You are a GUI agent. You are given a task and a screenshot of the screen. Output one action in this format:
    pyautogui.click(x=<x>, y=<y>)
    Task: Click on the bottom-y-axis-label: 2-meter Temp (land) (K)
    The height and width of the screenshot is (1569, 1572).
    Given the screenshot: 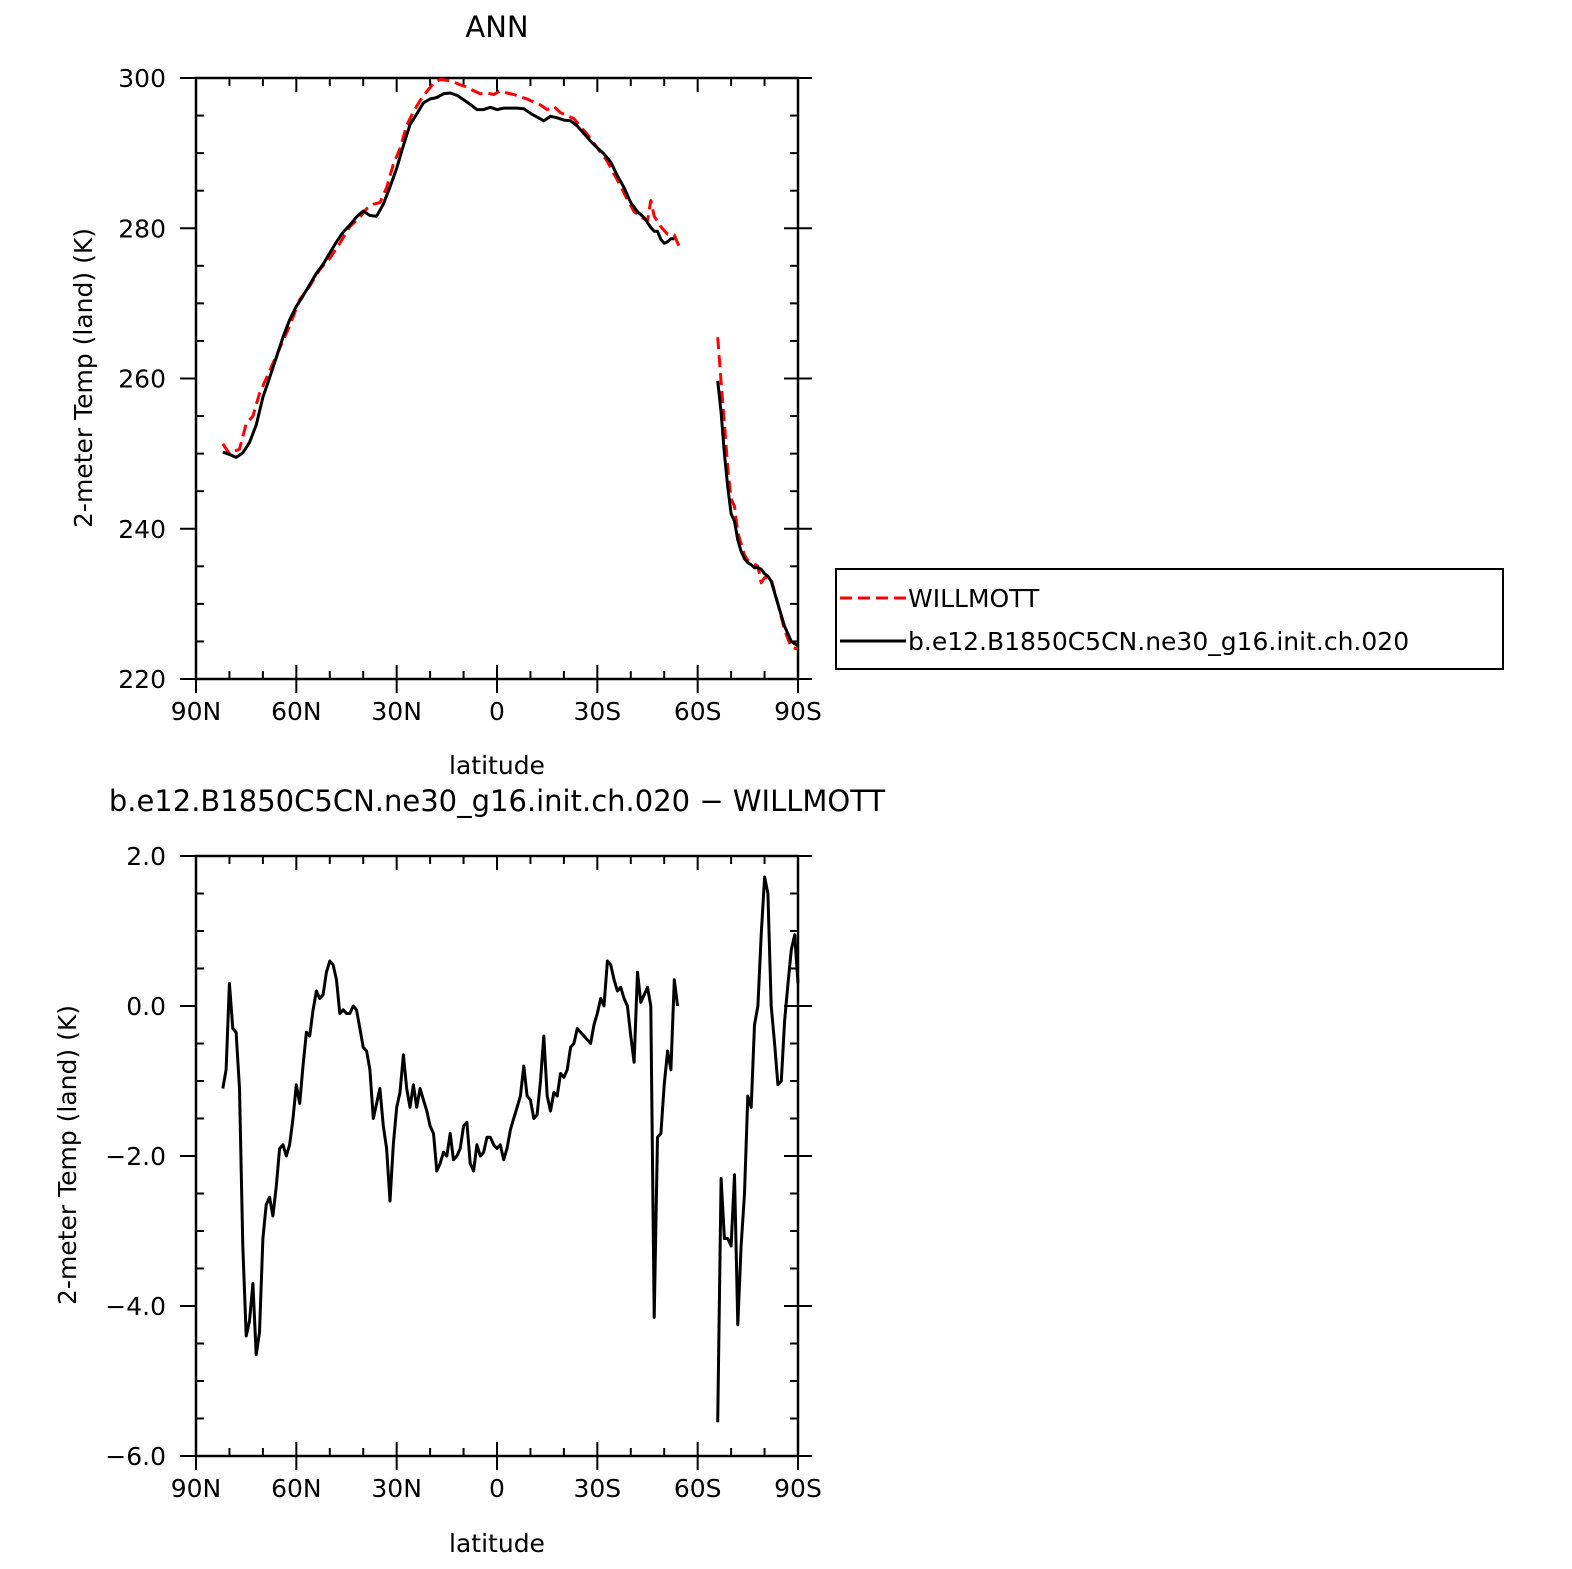 What is the action you would take?
    pyautogui.click(x=67, y=1155)
    